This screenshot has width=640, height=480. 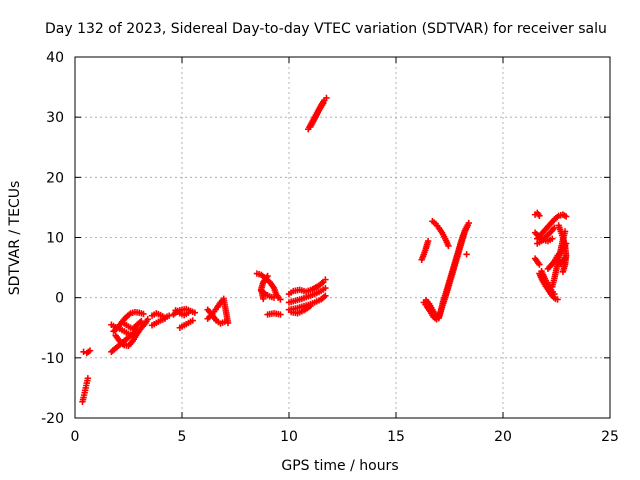 I want to click on y-tick-label: 20, so click(x=55, y=178).